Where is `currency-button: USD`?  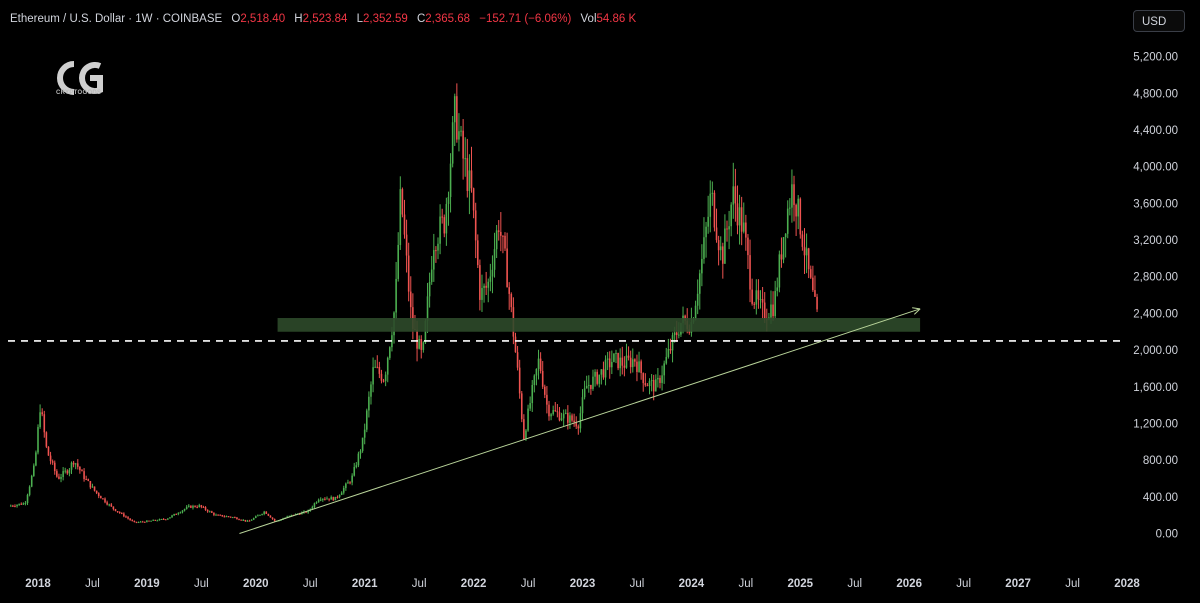 currency-button: USD is located at coordinates (1159, 21).